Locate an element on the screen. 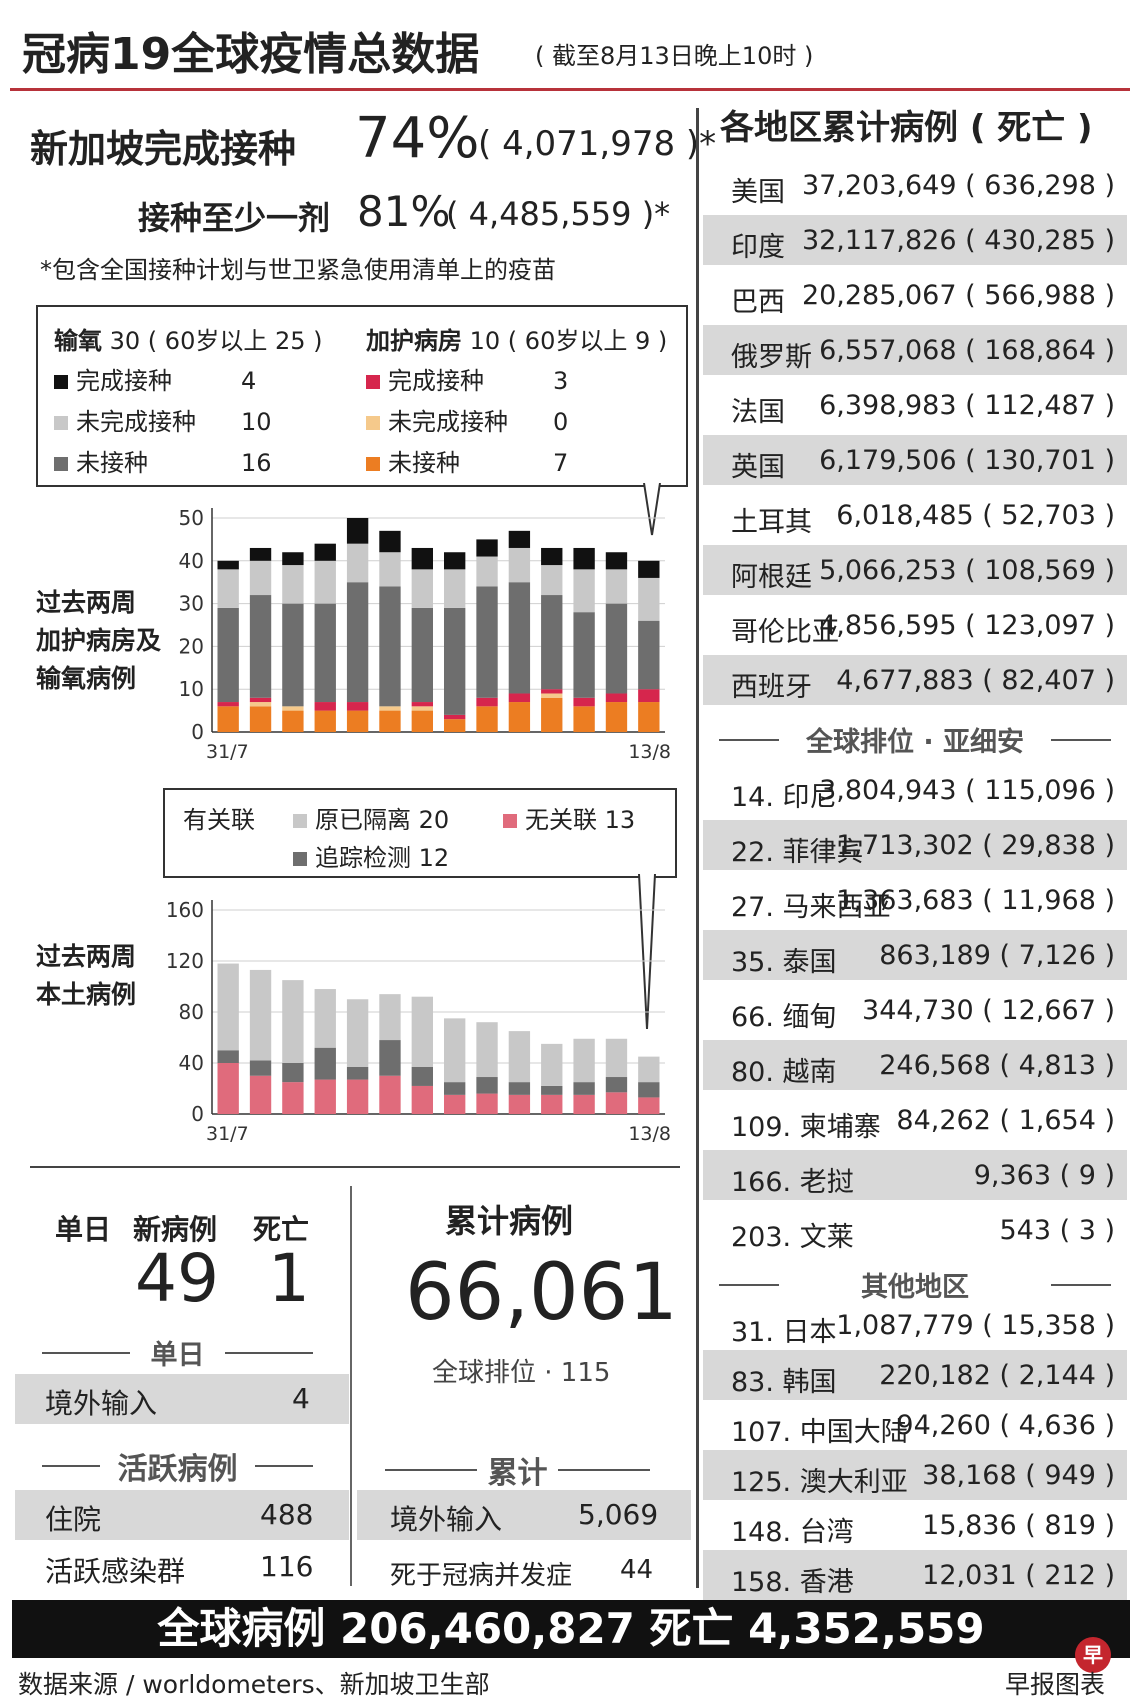 The height and width of the screenshot is (1703, 1140). section-daily: 单日 is located at coordinates (177, 1352).